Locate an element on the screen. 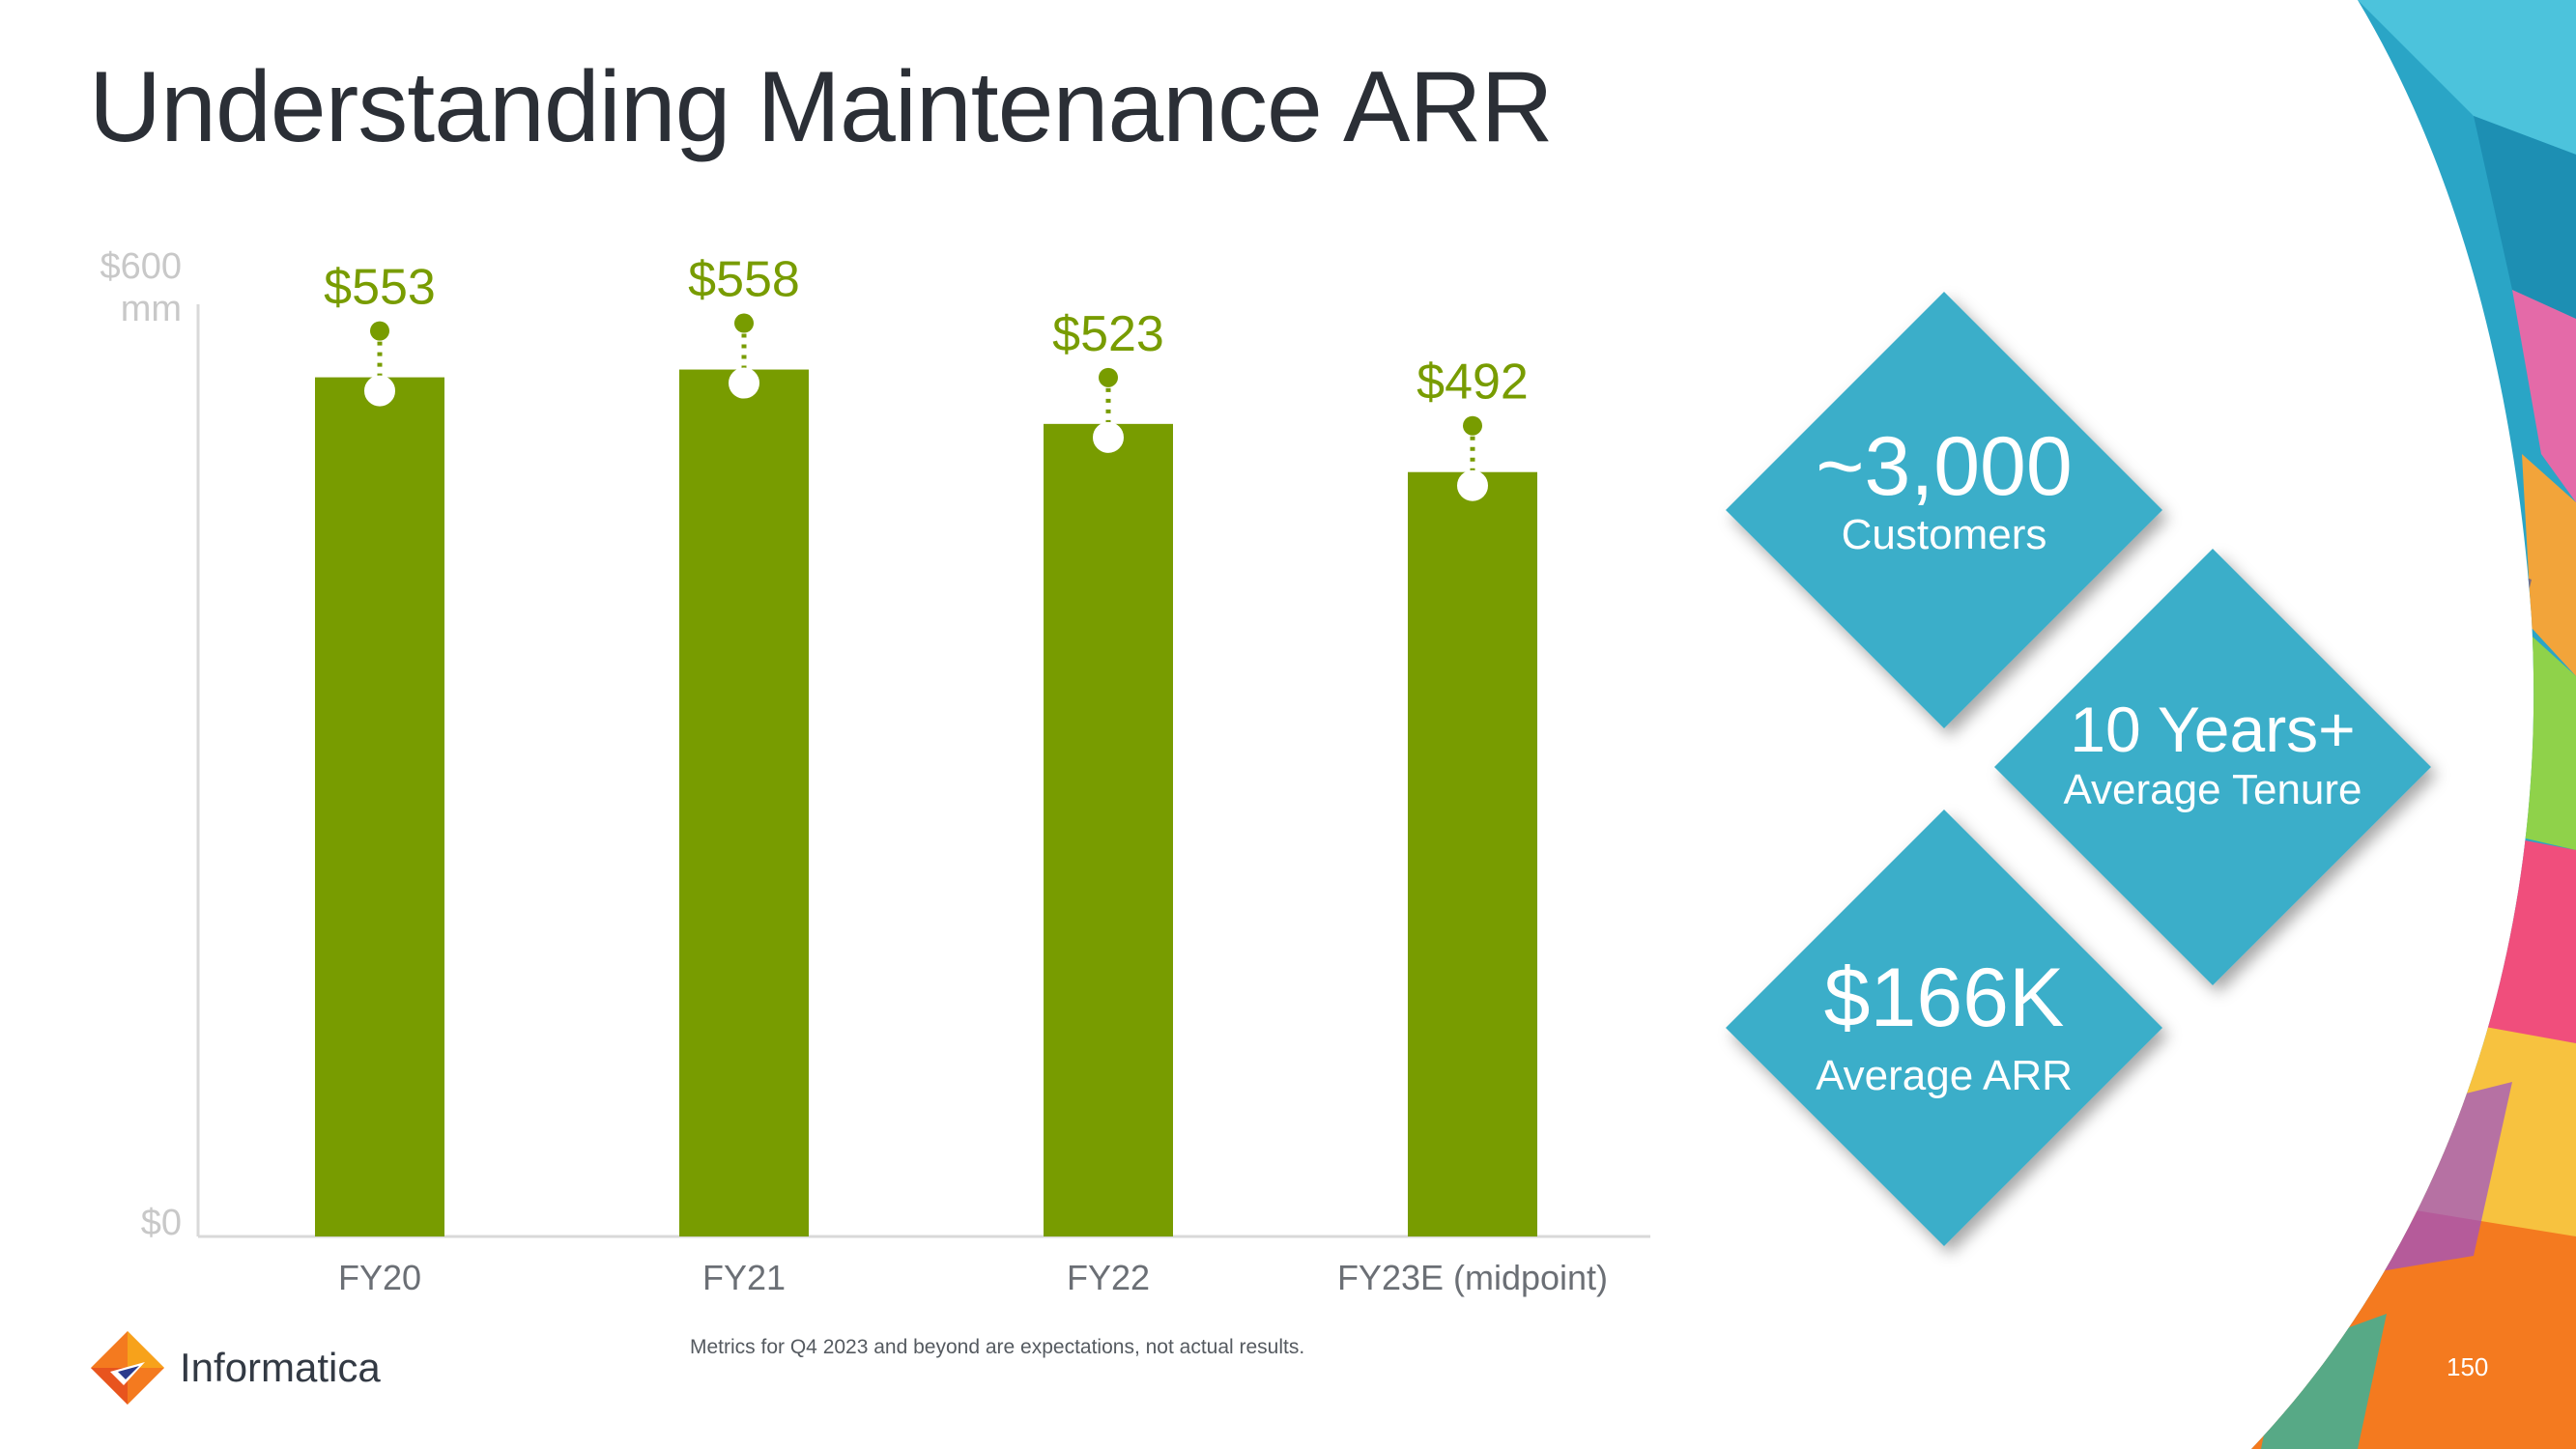 This screenshot has height=1449, width=2576. informatica-logo-icon is located at coordinates (127, 1368).